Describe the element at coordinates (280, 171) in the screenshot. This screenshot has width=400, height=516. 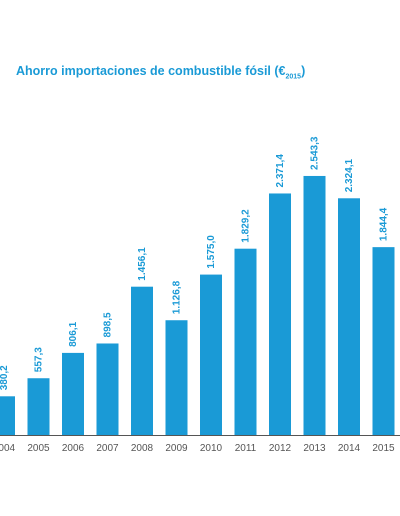
I see `data-label-2012: 2.371,4` at that location.